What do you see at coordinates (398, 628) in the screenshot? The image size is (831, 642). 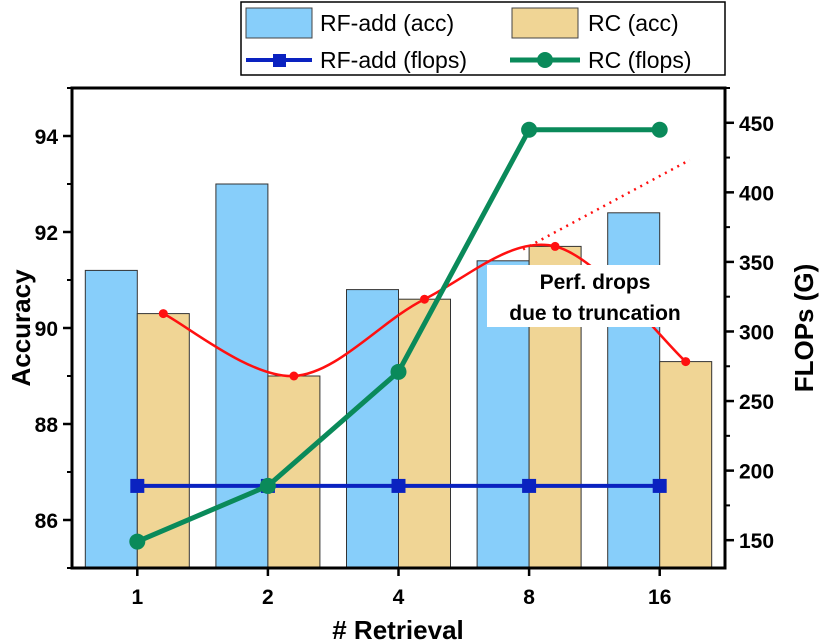 I see `x-axis-label: # Retrieval` at bounding box center [398, 628].